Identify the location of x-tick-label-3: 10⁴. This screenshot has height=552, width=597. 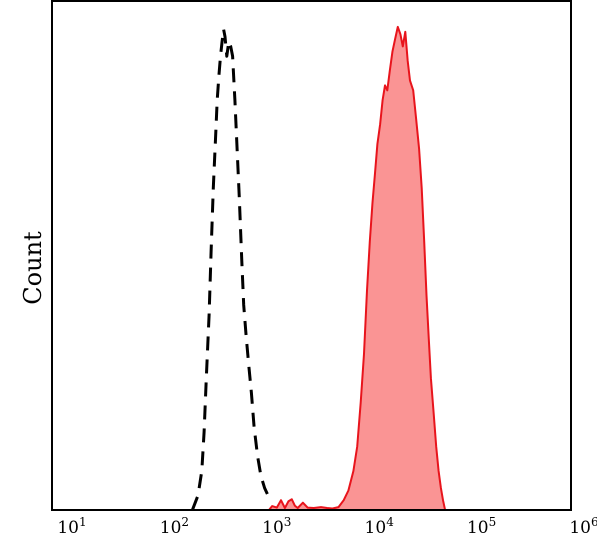
(380, 526).